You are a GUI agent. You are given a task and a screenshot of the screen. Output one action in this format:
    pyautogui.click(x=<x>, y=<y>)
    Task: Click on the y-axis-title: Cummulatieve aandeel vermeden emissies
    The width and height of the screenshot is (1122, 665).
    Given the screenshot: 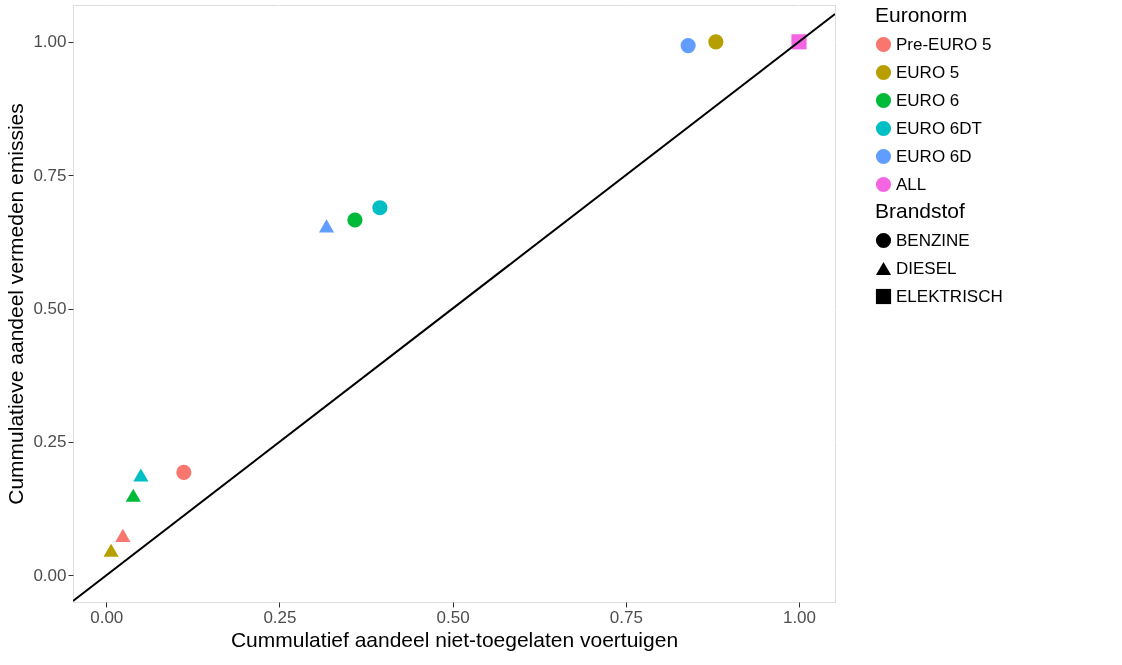 What is the action you would take?
    pyautogui.click(x=16, y=304)
    